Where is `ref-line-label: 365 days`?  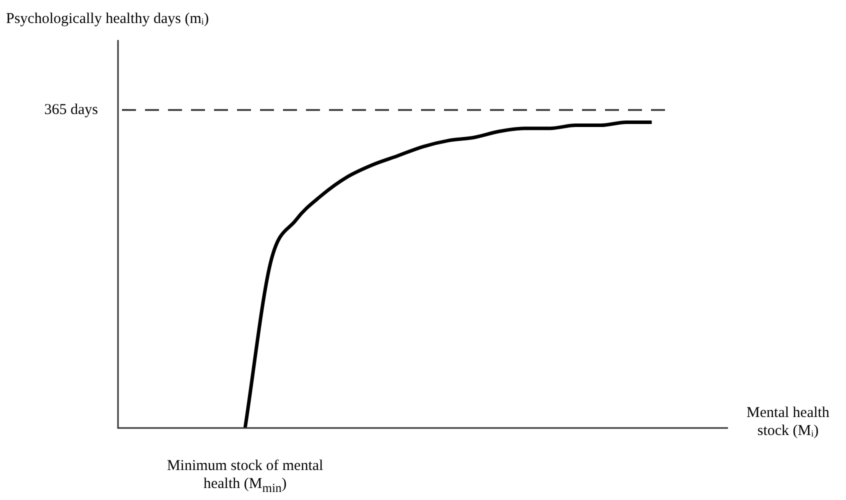 ref-line-label: 365 days is located at coordinates (71, 110).